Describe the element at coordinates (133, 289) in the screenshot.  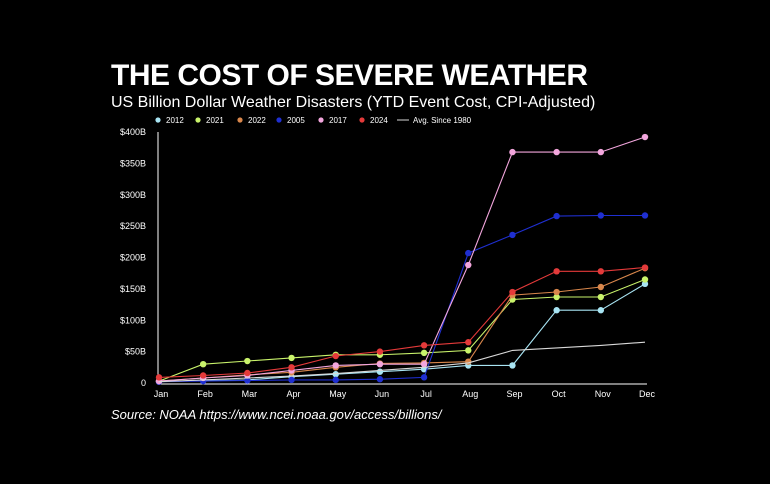
I see `y-tick-label: $150B` at that location.